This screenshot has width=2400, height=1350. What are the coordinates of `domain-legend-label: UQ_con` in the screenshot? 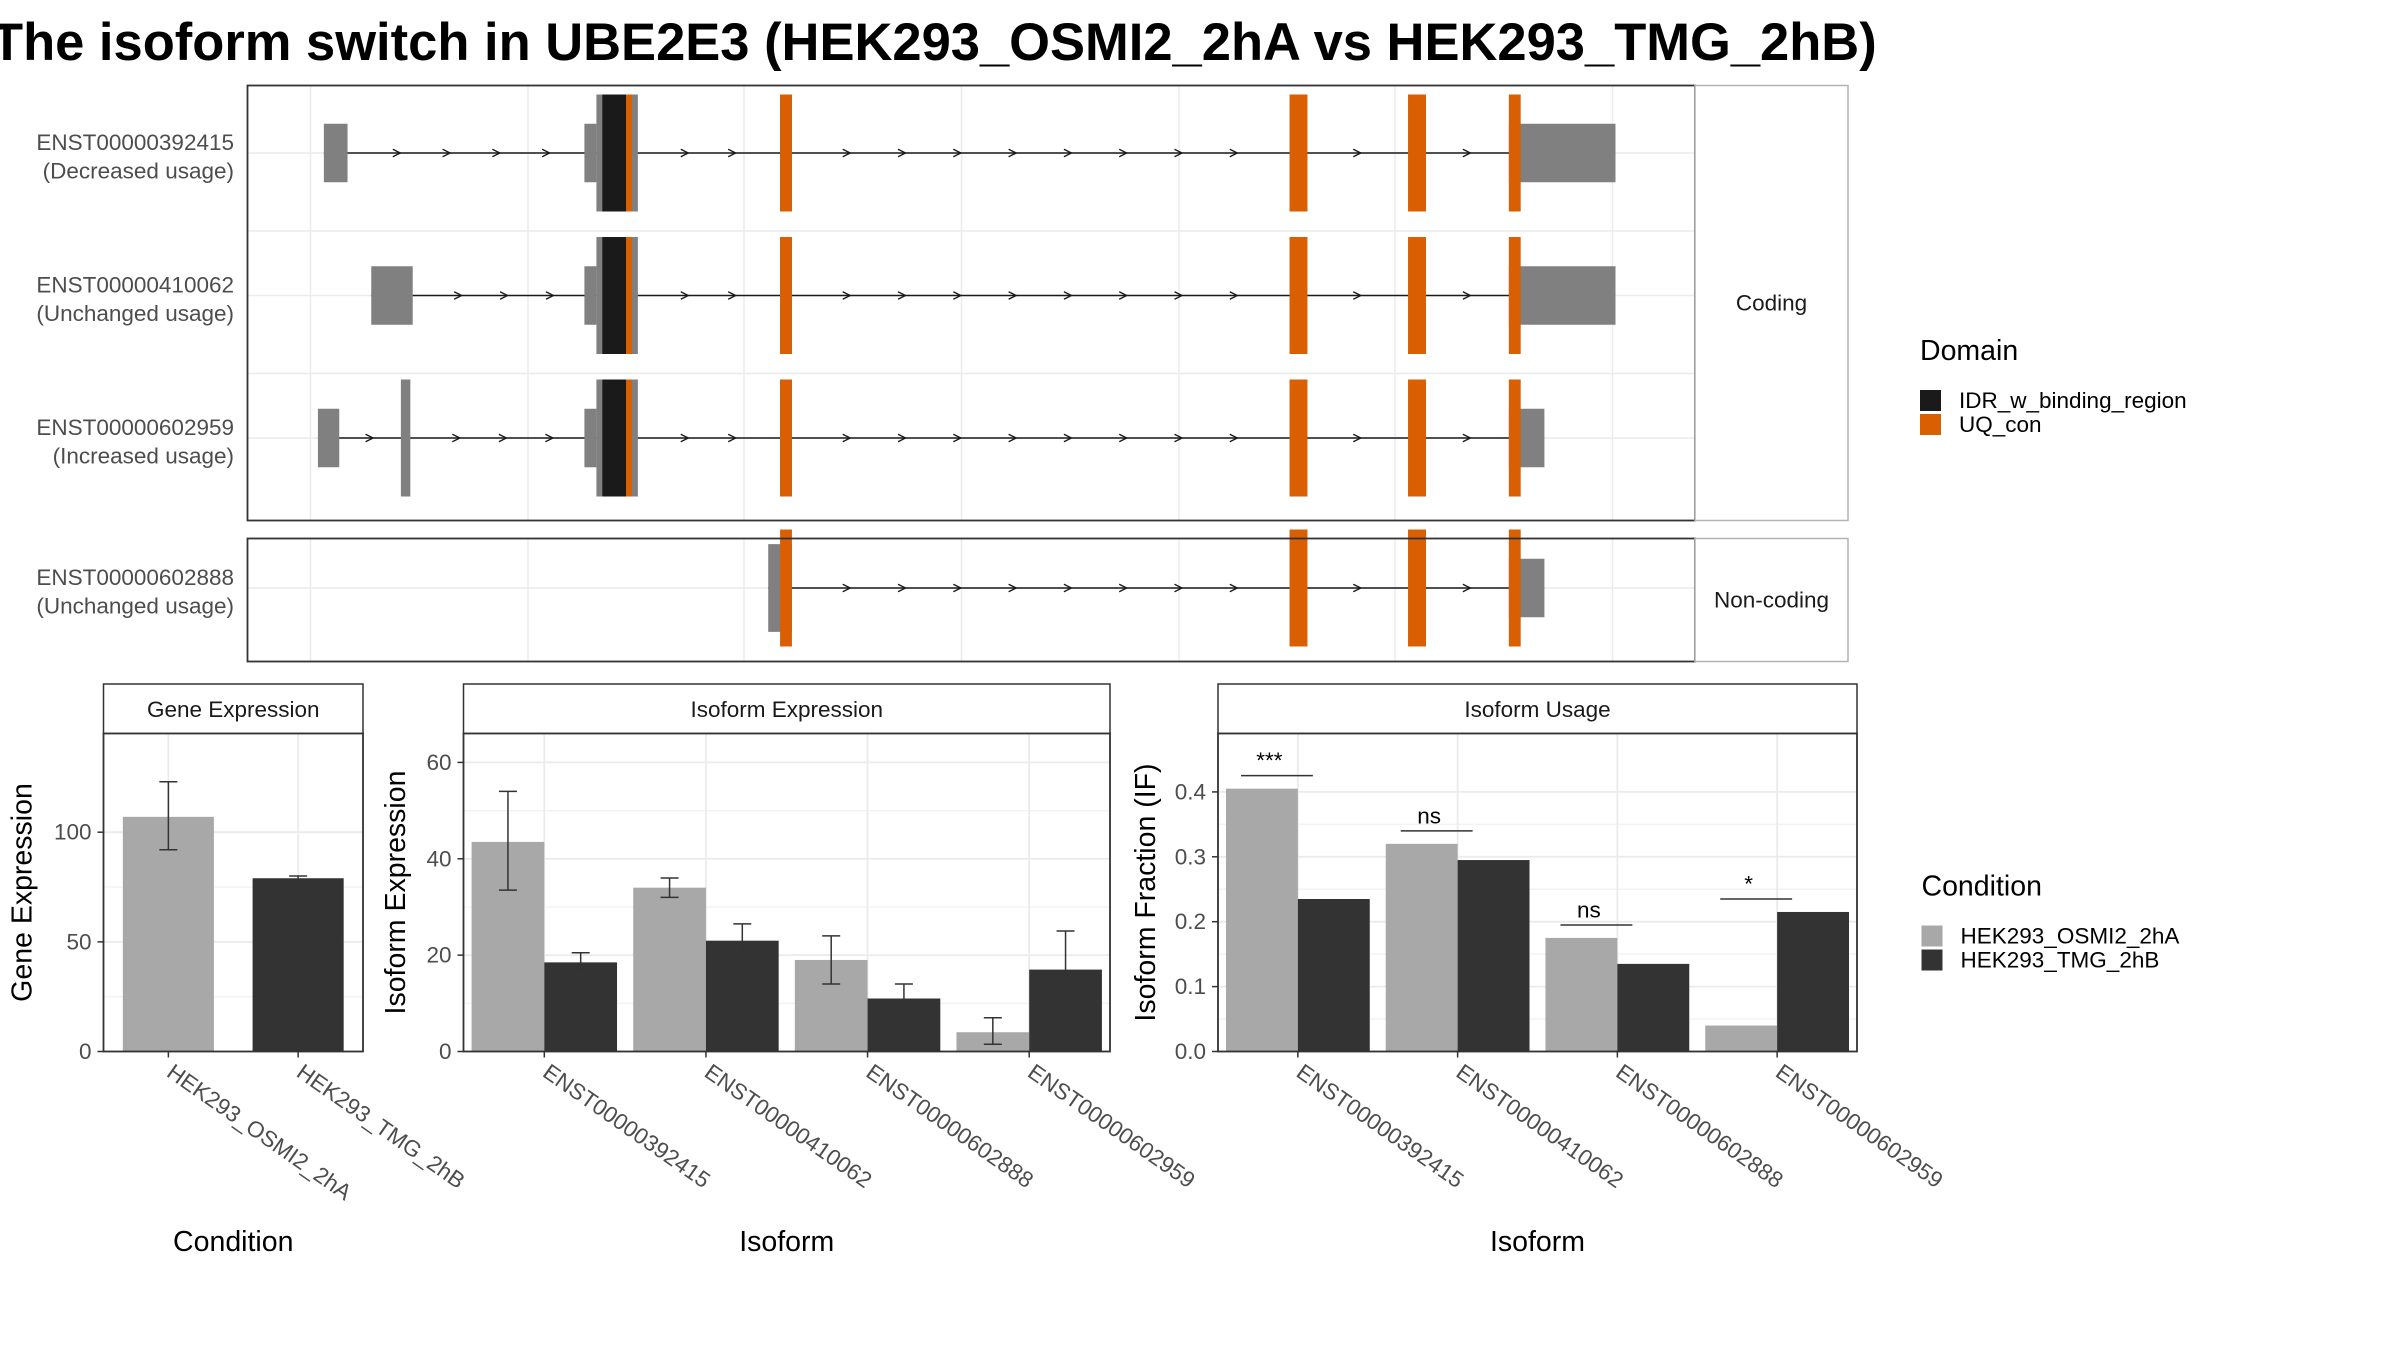 It's located at (2000, 424).